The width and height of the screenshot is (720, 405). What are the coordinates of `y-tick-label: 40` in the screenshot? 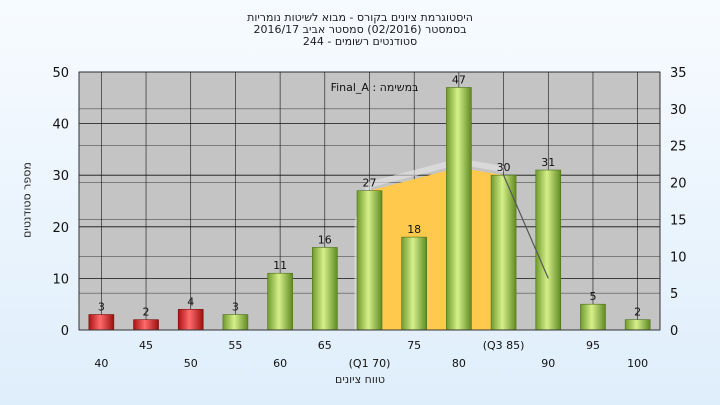 It's located at (60, 125).